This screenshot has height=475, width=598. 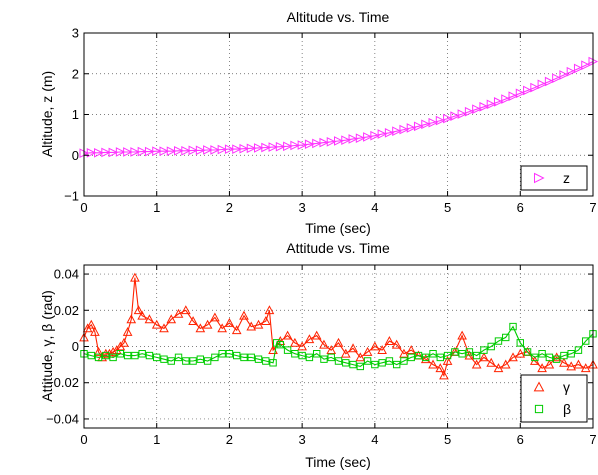 I want to click on y-tick-label: −0.04, so click(x=62, y=418).